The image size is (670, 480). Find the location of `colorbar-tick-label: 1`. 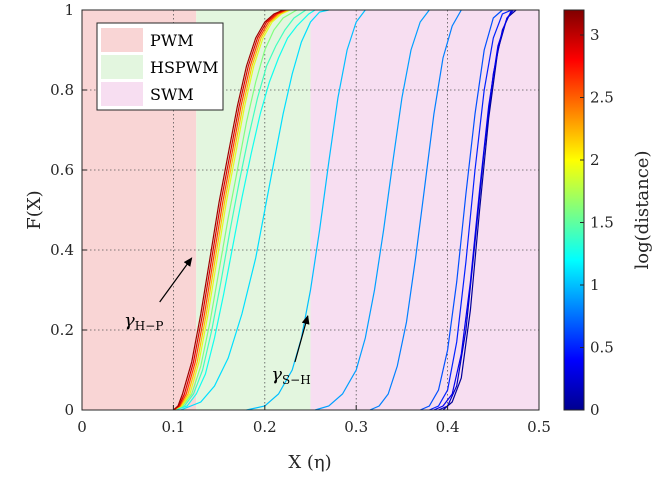

colorbar-tick-label: 1 is located at coordinates (595, 285).